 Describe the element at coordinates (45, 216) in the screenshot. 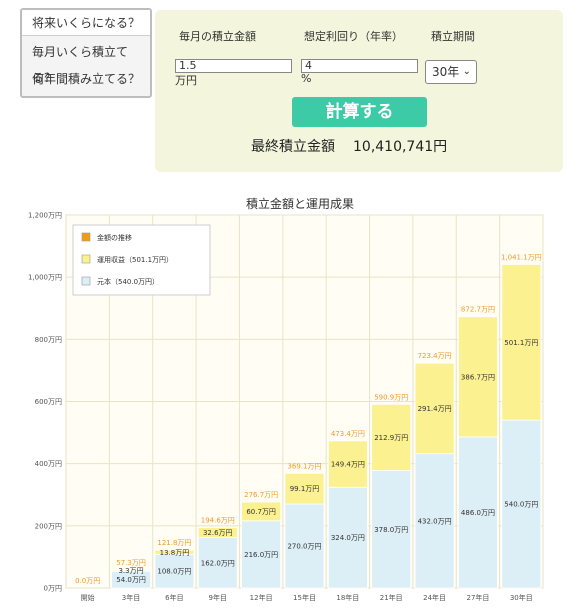

I see `y-tick-label: 1,200万円` at that location.